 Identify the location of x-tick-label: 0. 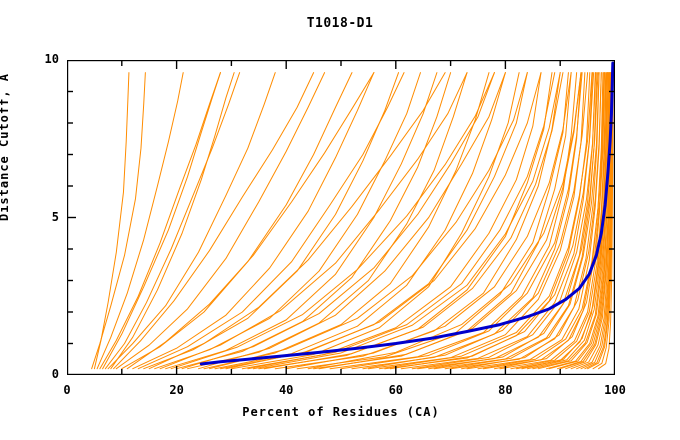
(67, 390).